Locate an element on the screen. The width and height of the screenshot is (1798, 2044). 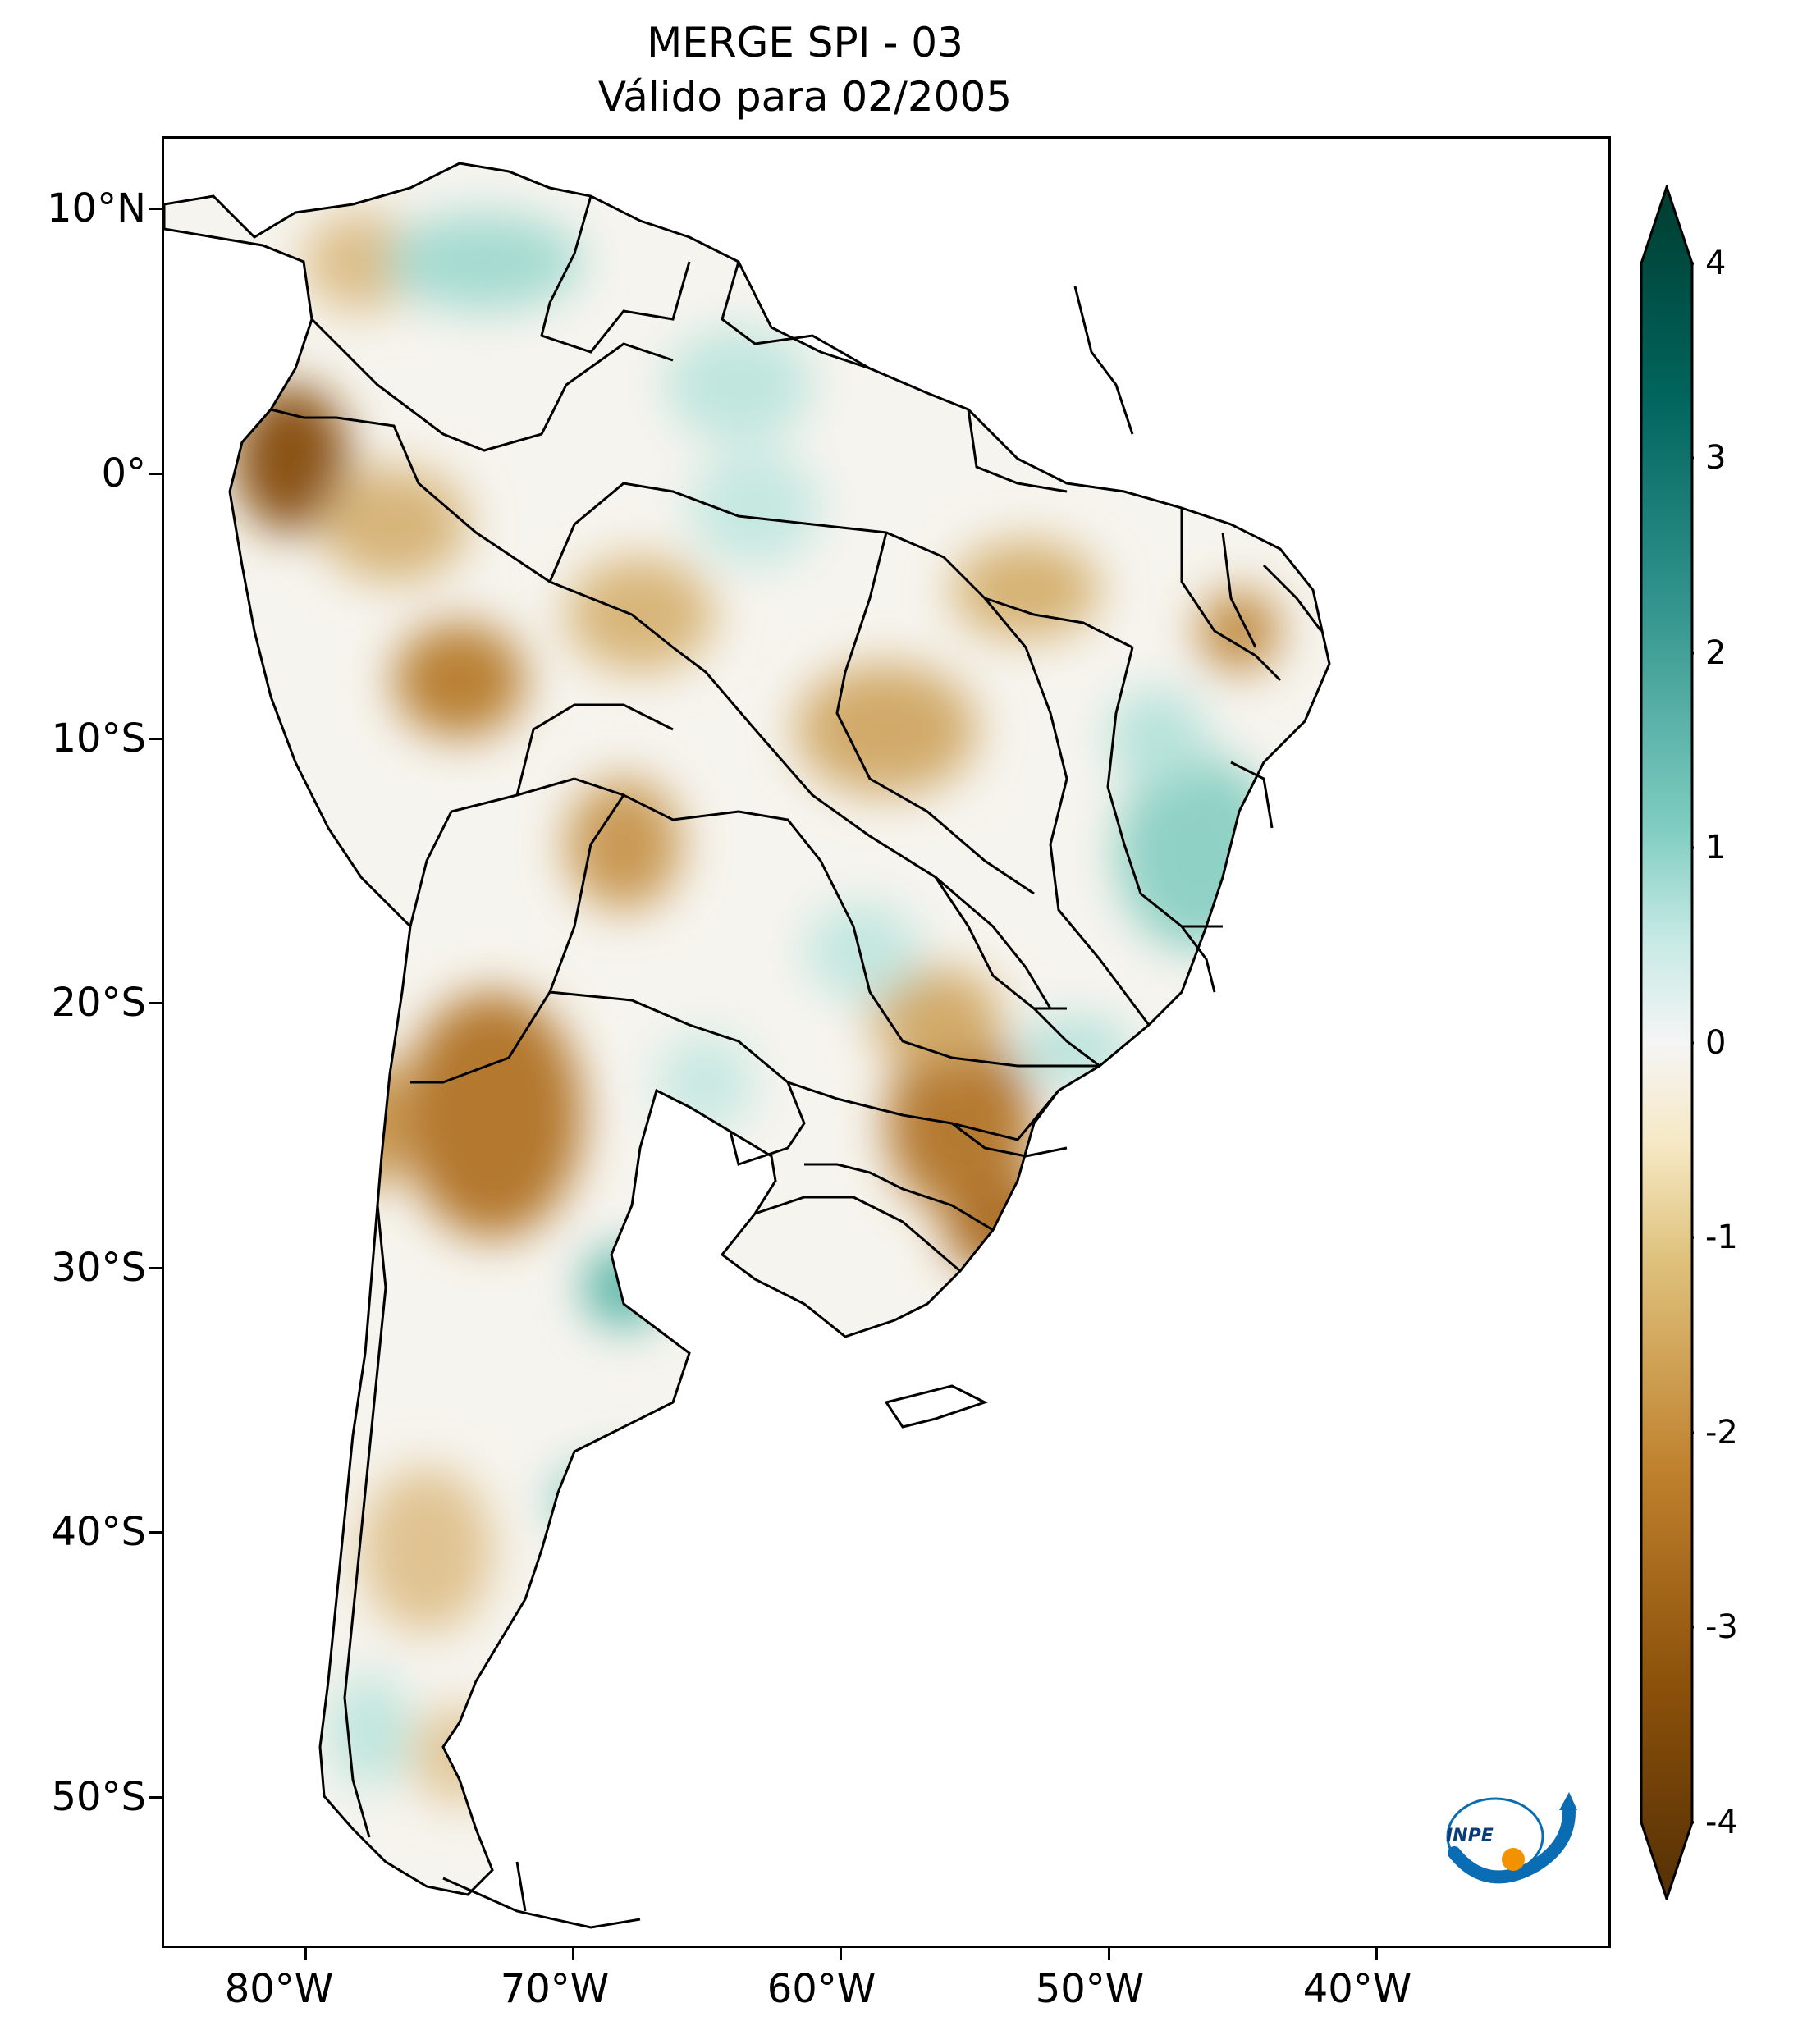
svg-text: INPE is located at coordinates (1470, 1836).